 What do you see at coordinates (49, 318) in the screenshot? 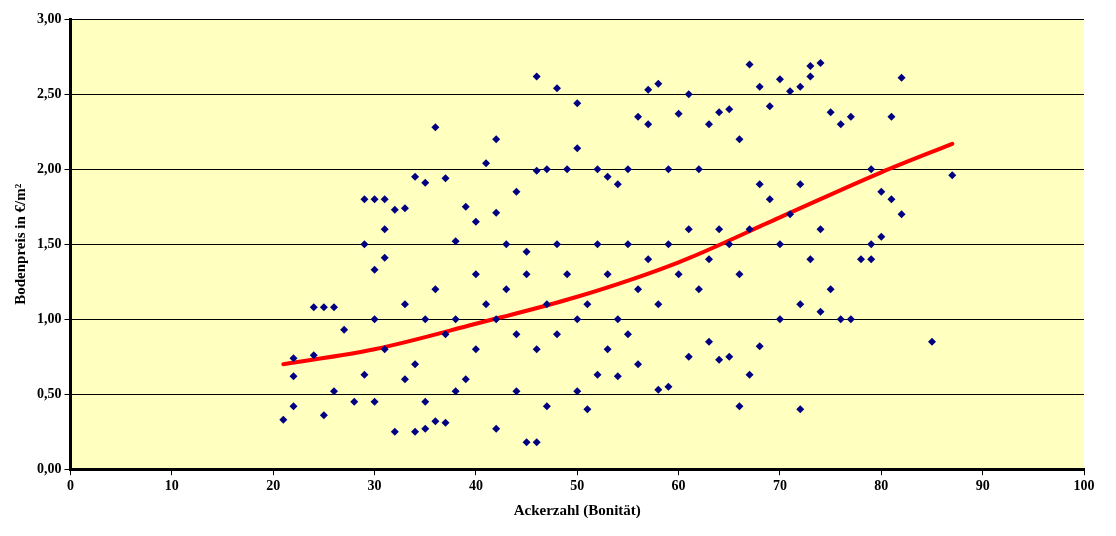
I see `y-tick-label: 1,00` at bounding box center [49, 318].